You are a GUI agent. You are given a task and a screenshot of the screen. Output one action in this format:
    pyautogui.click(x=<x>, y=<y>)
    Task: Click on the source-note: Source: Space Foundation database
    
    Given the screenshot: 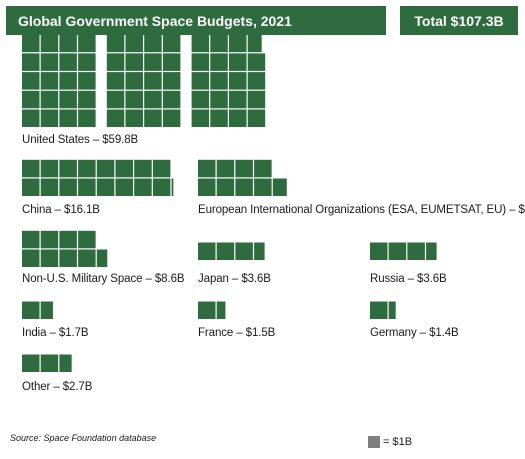 What is the action you would take?
    pyautogui.click(x=83, y=438)
    